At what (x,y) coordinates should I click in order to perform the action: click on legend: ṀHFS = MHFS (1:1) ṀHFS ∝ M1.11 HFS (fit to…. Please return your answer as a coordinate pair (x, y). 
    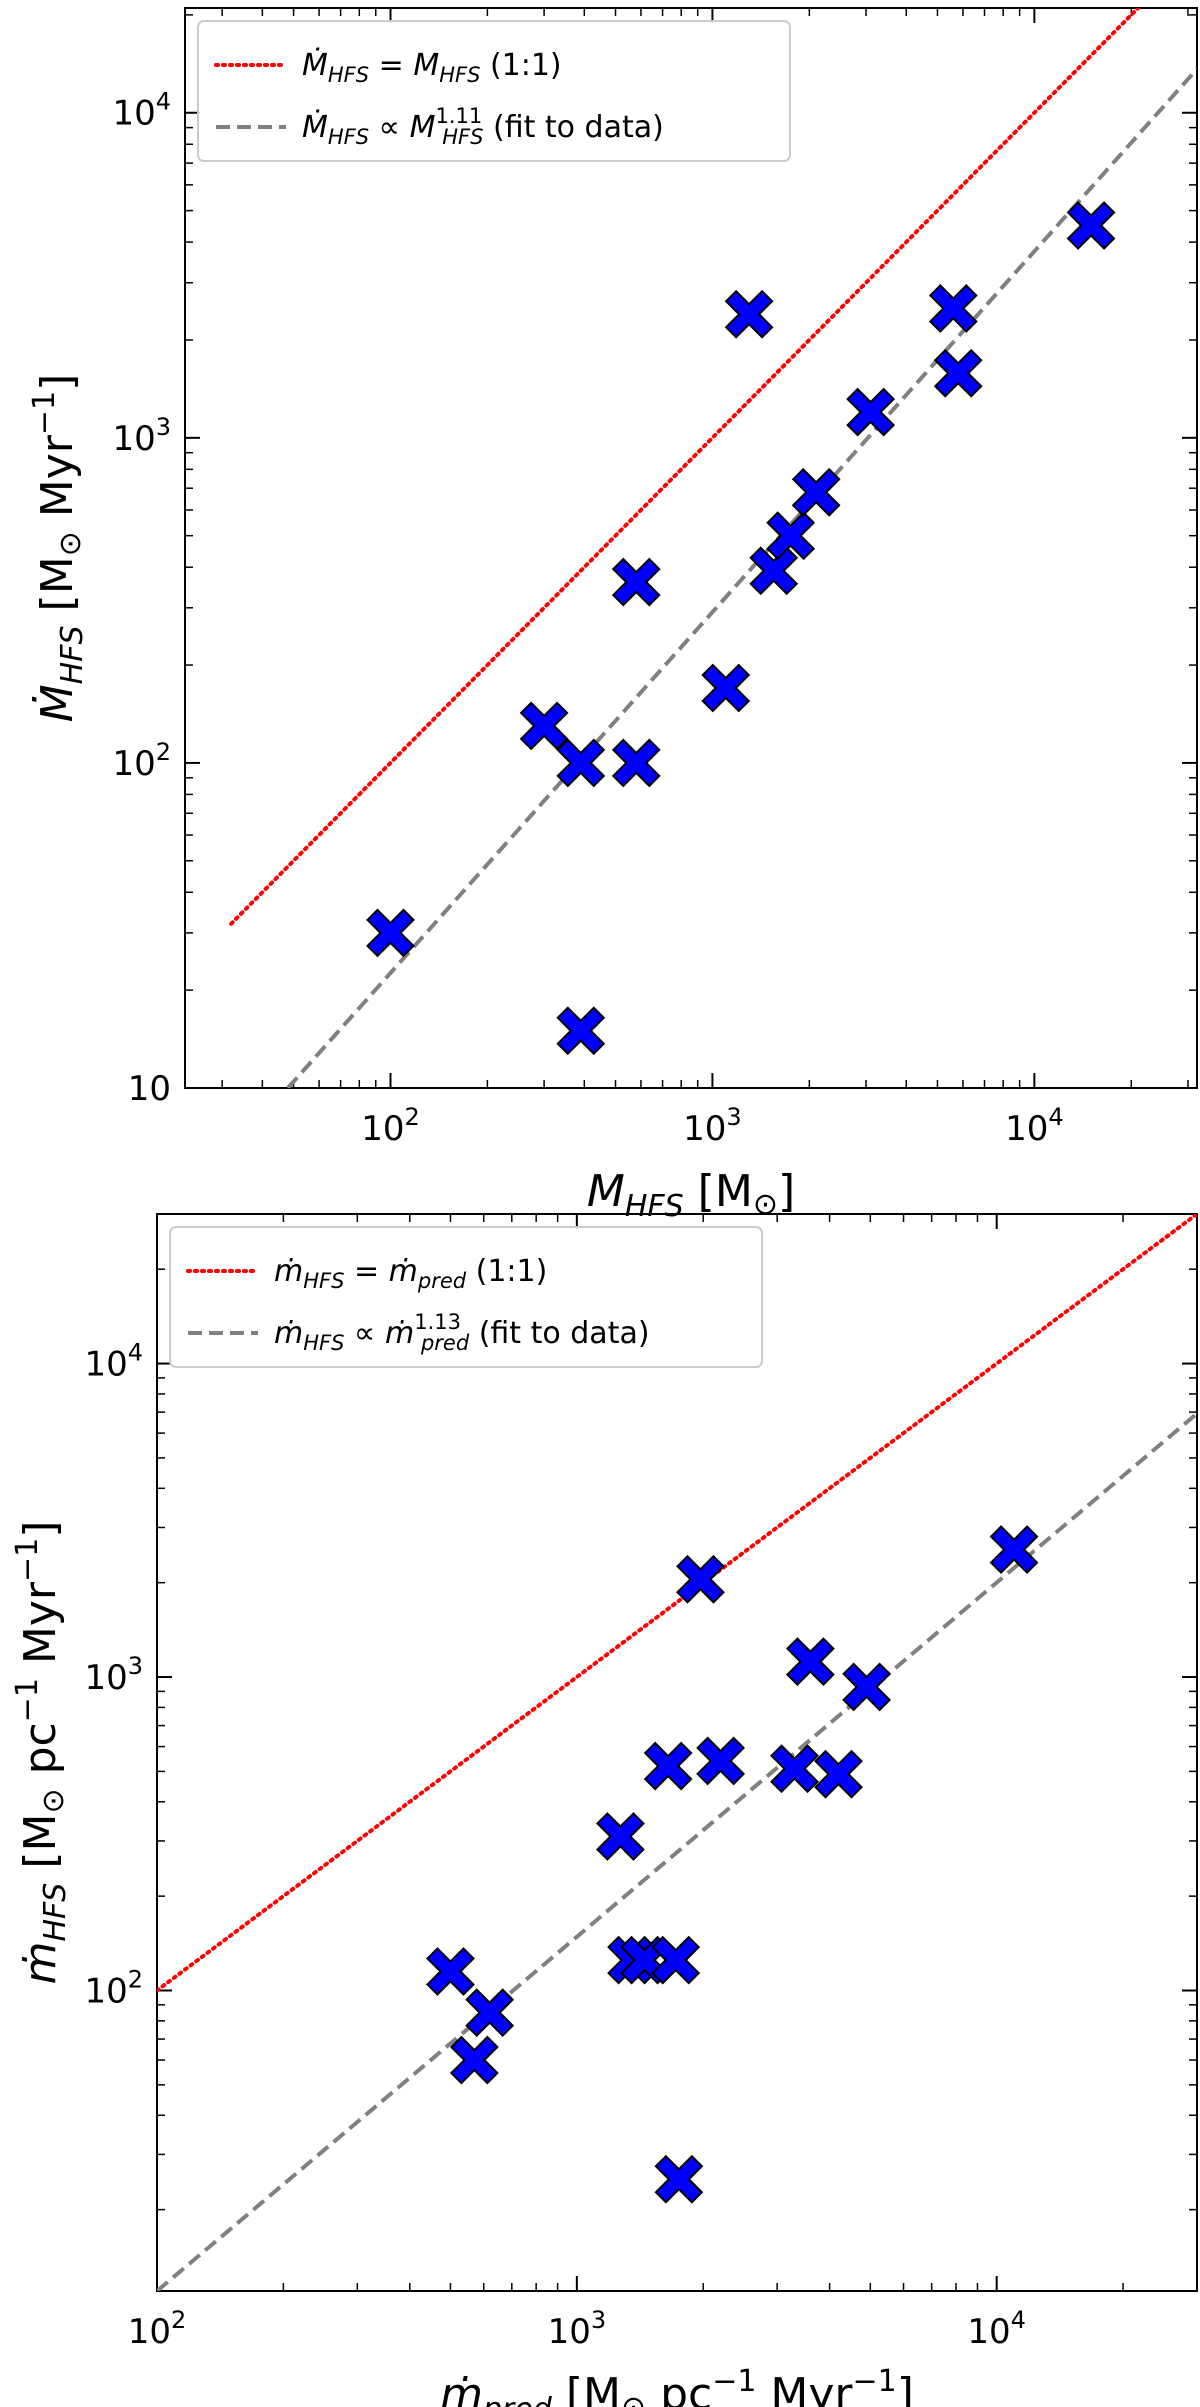
    Looking at the image, I should click on (494, 91).